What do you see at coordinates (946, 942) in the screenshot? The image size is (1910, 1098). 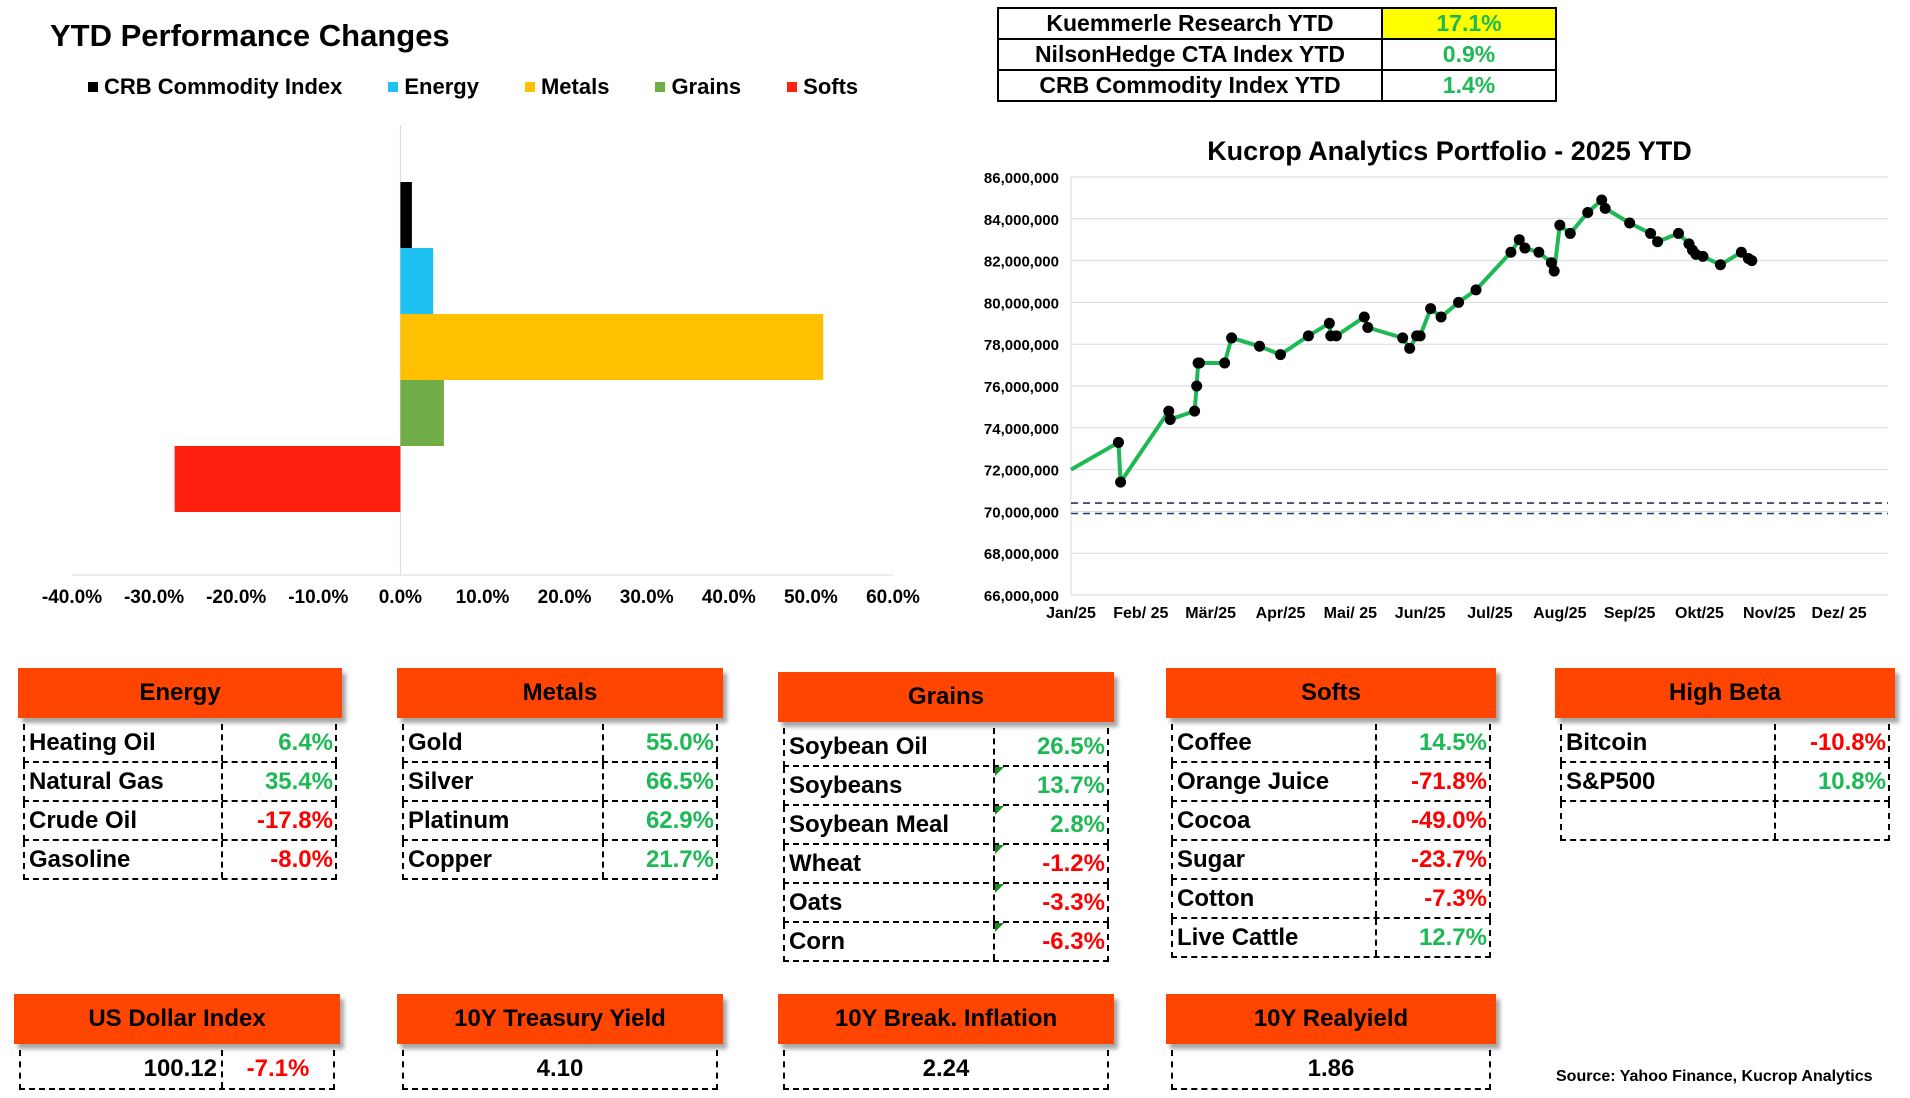 I see `category-row: Corn -6.3%` at bounding box center [946, 942].